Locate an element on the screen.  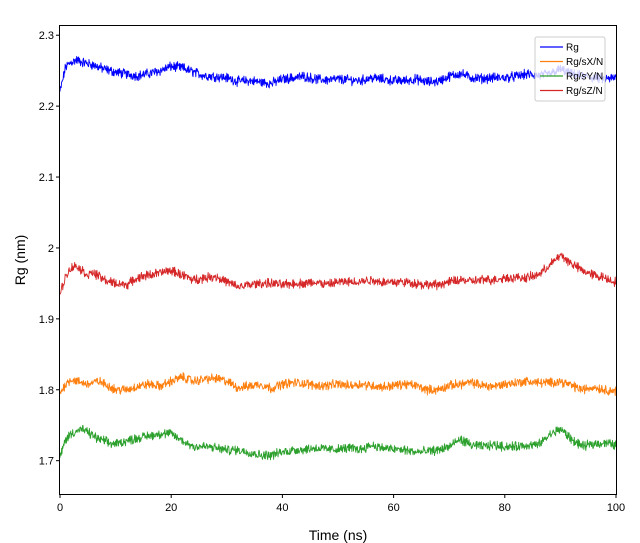
x-tick-label: 20 is located at coordinates (171, 508).